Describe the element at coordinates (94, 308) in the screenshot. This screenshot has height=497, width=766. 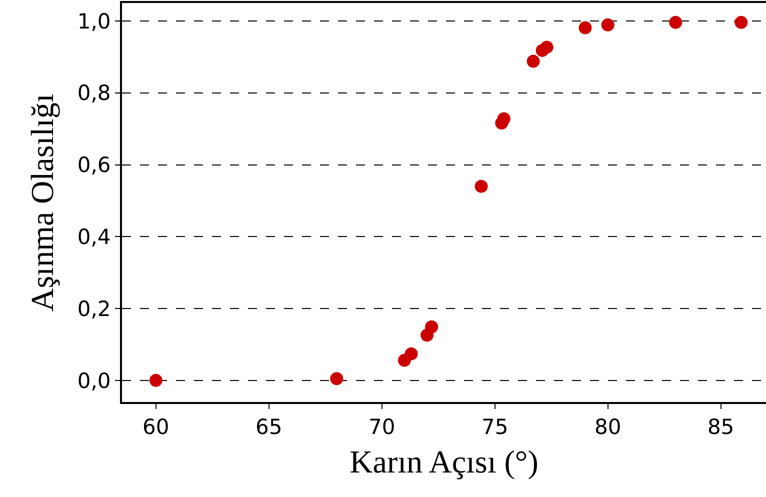
I see `y-tick-label: 0,2` at that location.